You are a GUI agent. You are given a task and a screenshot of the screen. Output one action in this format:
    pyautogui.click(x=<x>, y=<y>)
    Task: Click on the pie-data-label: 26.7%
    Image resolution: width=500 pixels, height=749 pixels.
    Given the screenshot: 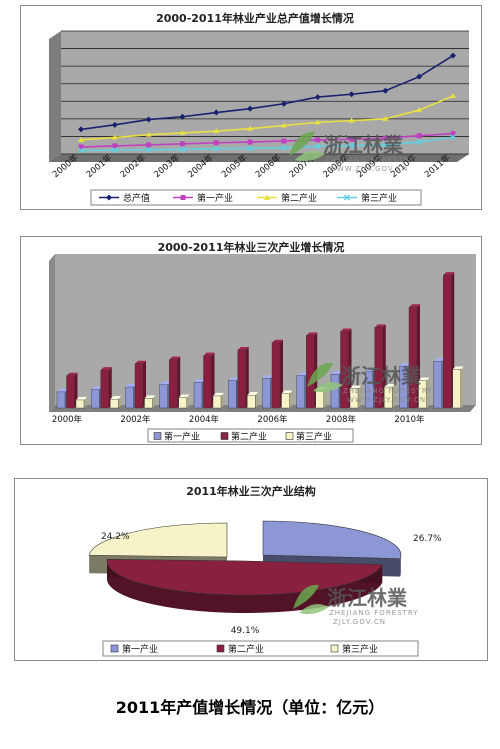 What is the action you would take?
    pyautogui.click(x=427, y=539)
    